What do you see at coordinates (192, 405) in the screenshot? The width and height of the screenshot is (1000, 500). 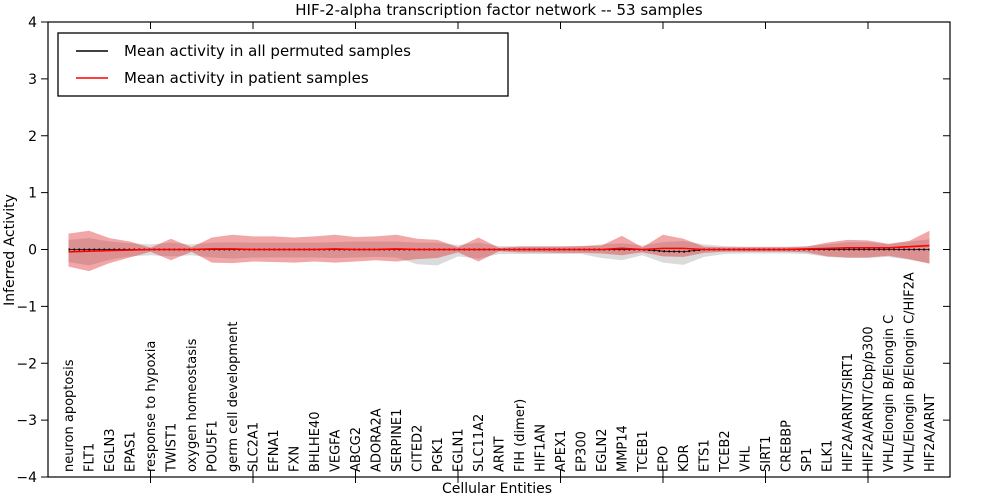 I see `x-tick-label: oxygen homeostasis` at bounding box center [192, 405].